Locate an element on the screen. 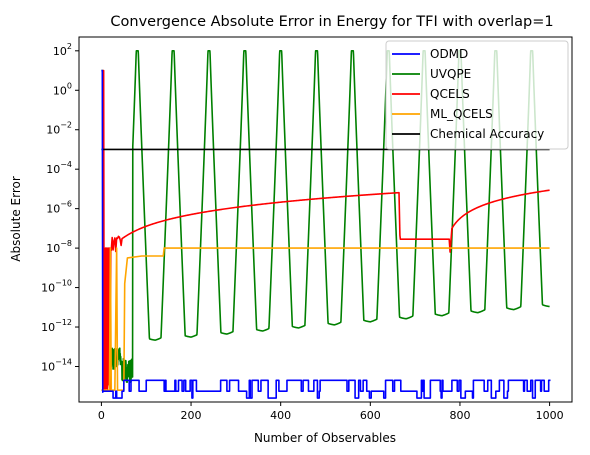  legend-label-0: ODMD is located at coordinates (449, 54).